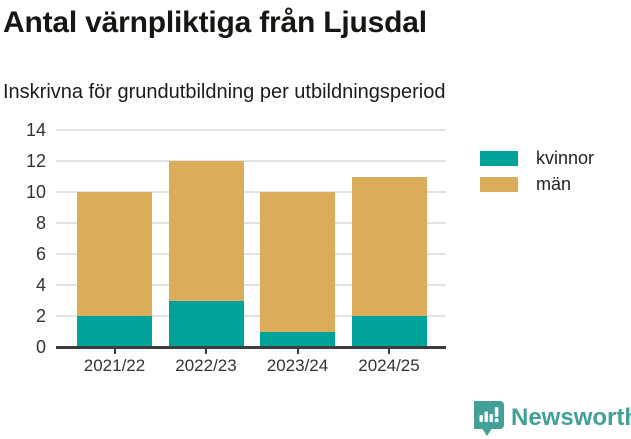 This screenshot has width=631, height=439. Describe the element at coordinates (297, 262) in the screenshot. I see `bar-segment-män-2023/24` at that location.